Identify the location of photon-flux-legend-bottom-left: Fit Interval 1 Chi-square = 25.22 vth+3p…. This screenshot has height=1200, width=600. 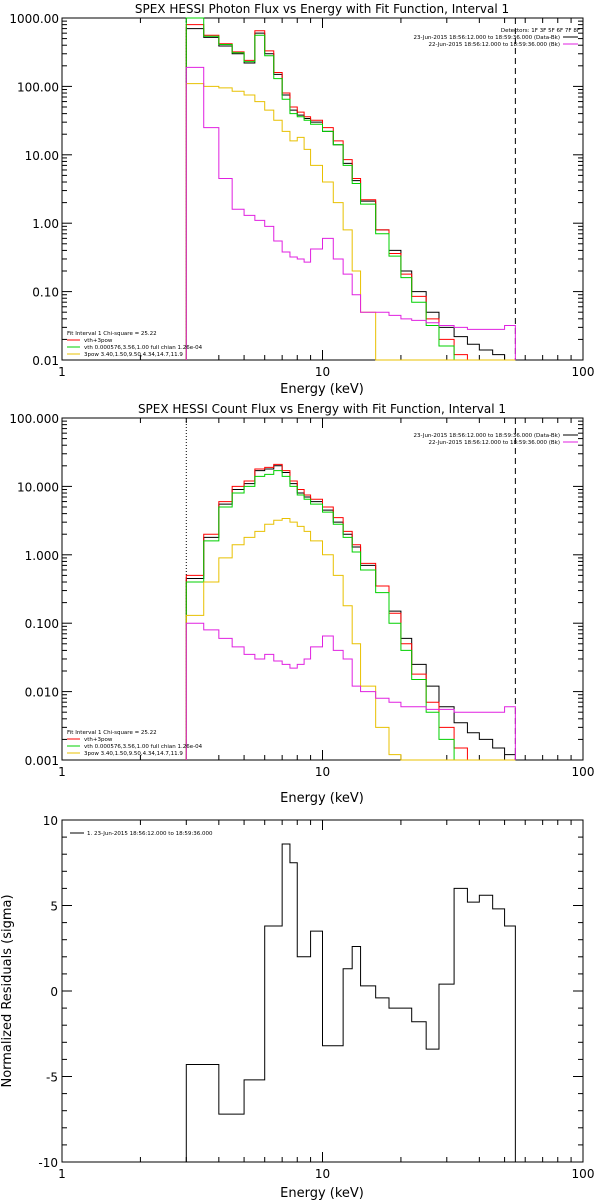
(135, 344).